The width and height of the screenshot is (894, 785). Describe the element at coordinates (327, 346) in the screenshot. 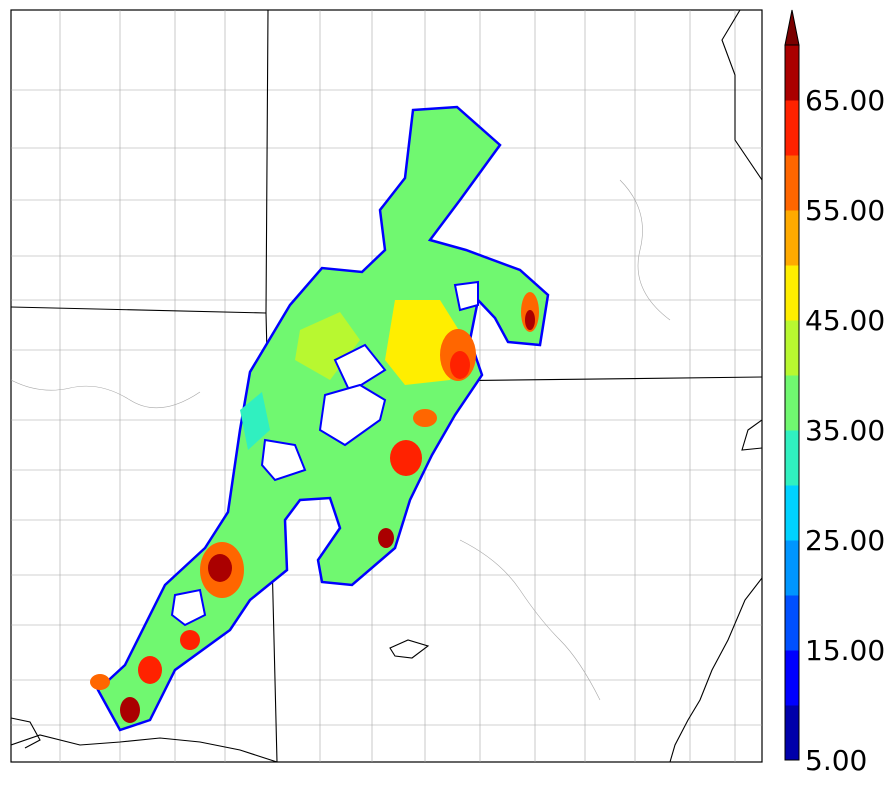

I see `core-green-center` at that location.